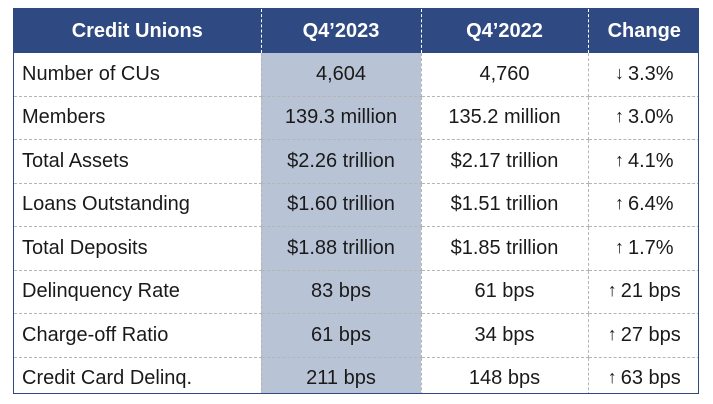 This screenshot has width=713, height=404. I want to click on cell-q4-2023: 83 bps, so click(341, 292).